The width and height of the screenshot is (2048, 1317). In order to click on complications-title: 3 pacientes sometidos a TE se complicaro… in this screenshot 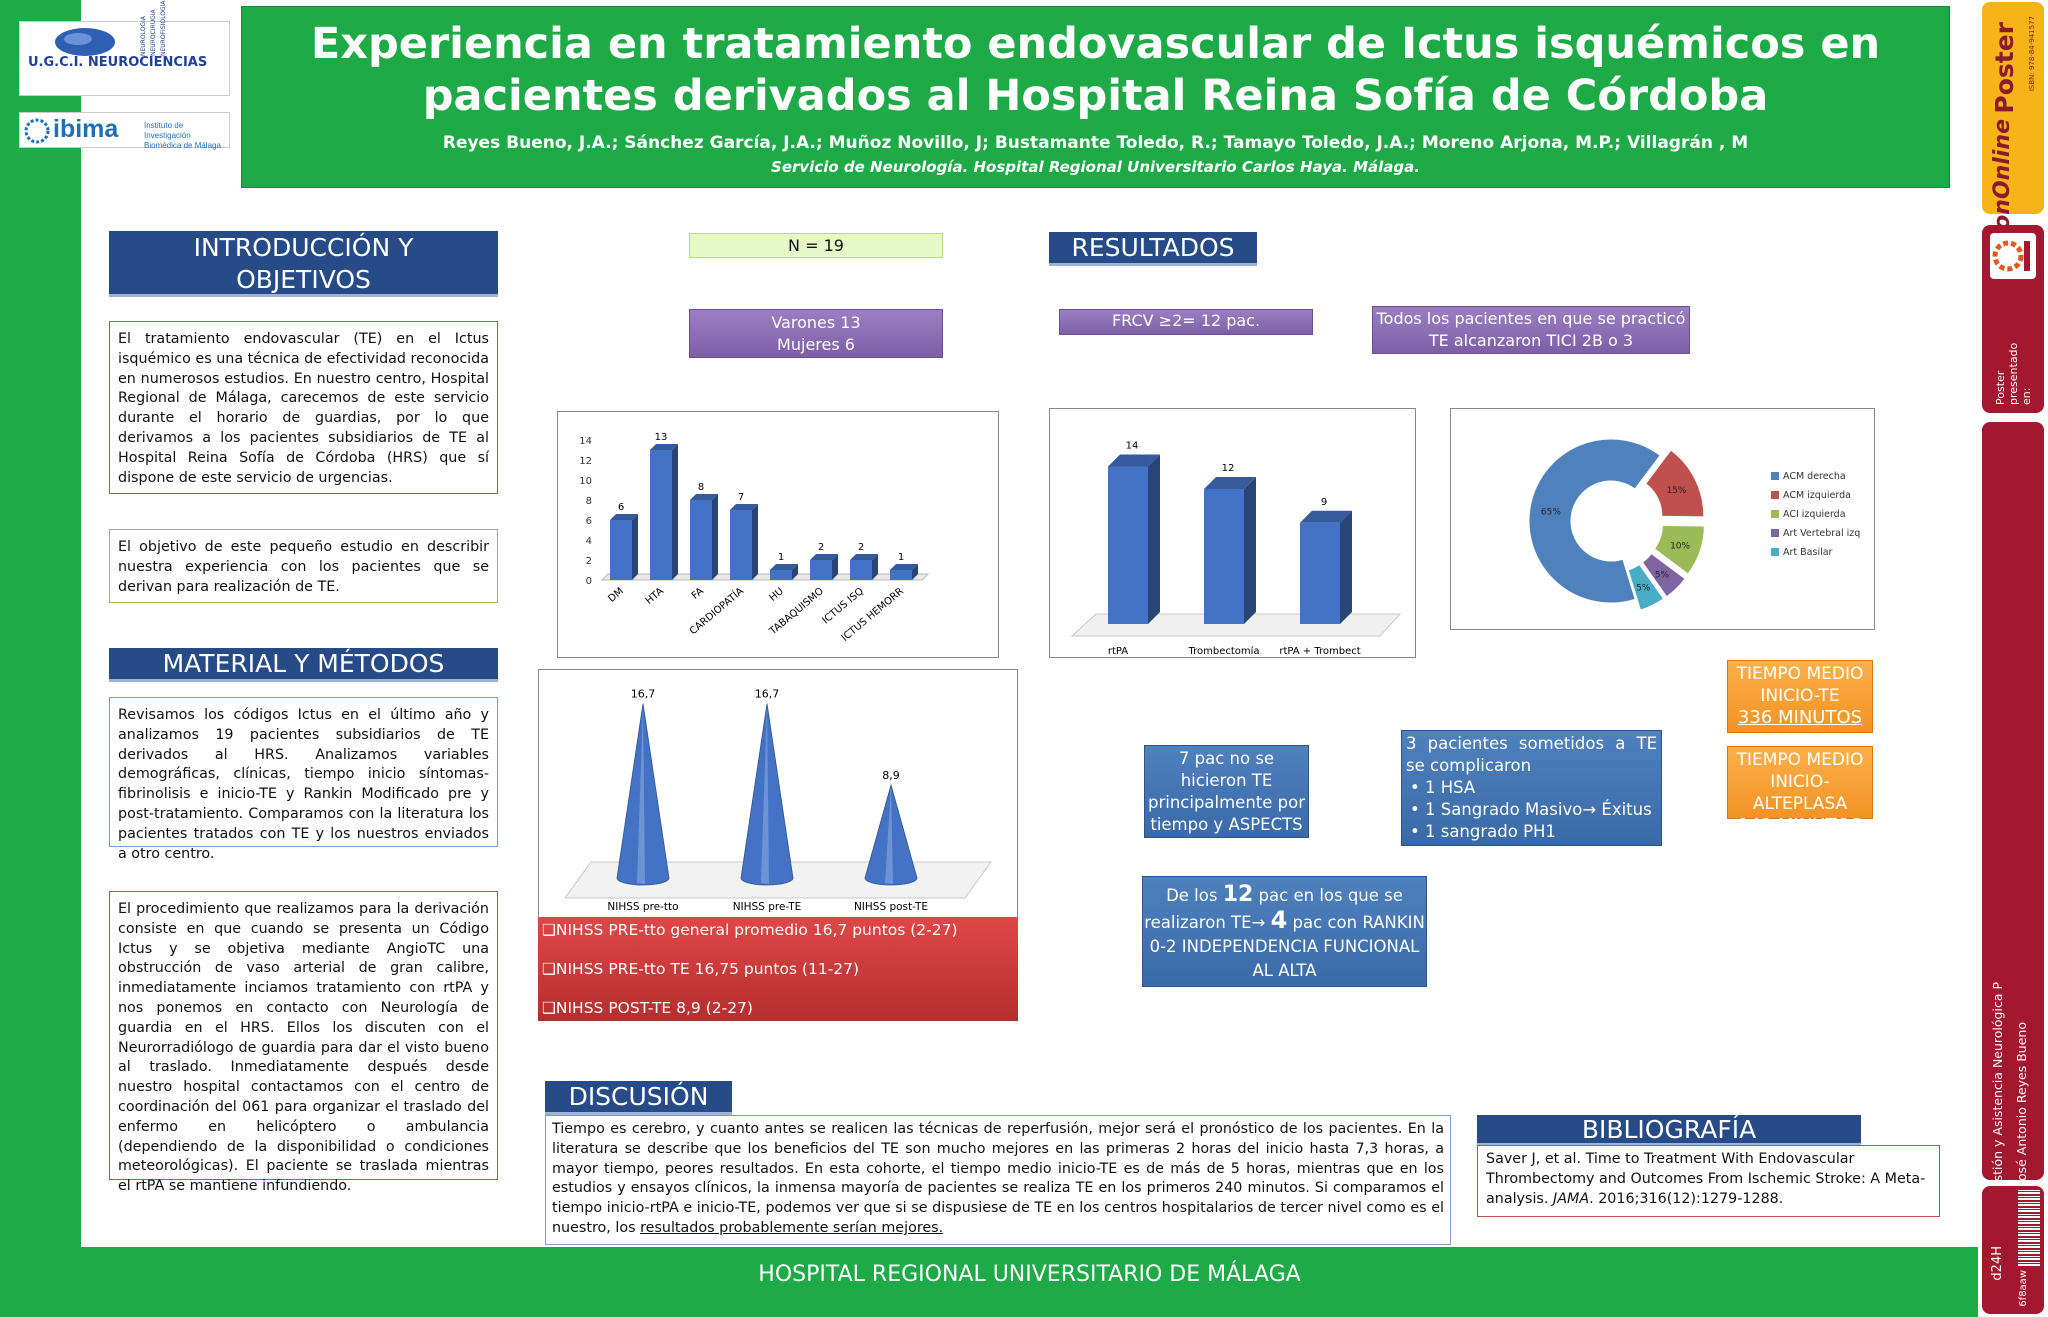, I will do `click(1531, 754)`.